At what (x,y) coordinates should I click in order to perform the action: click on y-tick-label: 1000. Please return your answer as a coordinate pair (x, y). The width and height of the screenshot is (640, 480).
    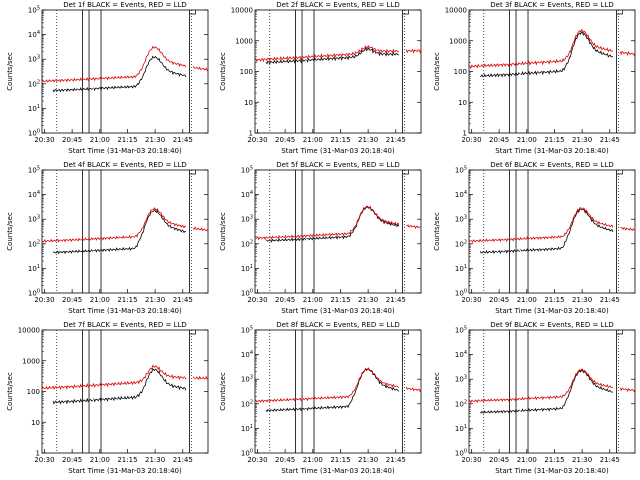
    Looking at the image, I should click on (244, 41).